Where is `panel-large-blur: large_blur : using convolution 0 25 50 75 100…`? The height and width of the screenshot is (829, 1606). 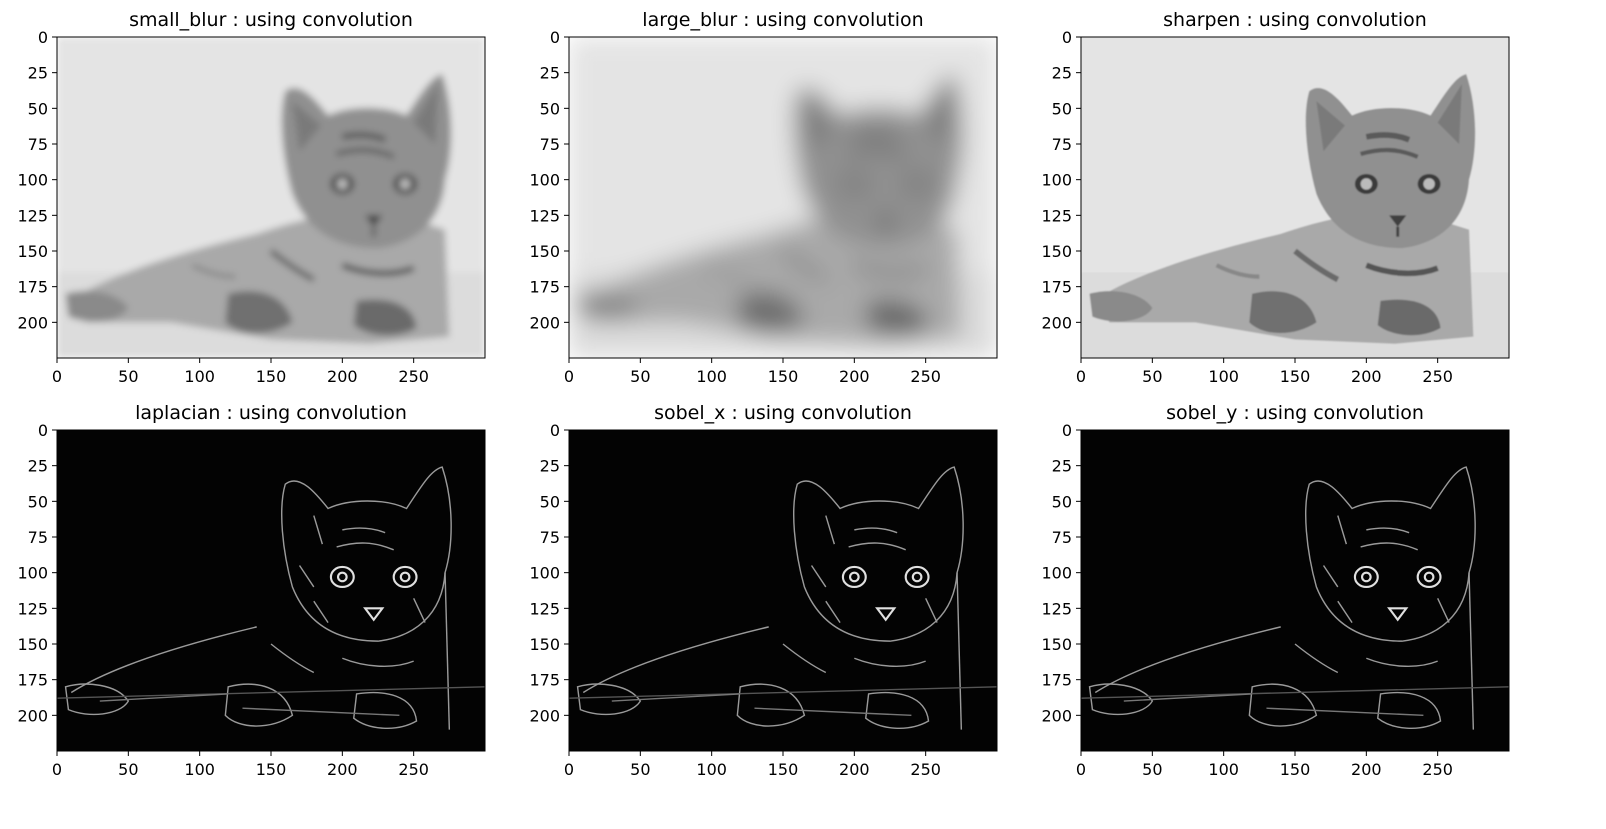 panel-large-blur: large_blur : using convolution 0 25 50 75 100… is located at coordinates (763, 197).